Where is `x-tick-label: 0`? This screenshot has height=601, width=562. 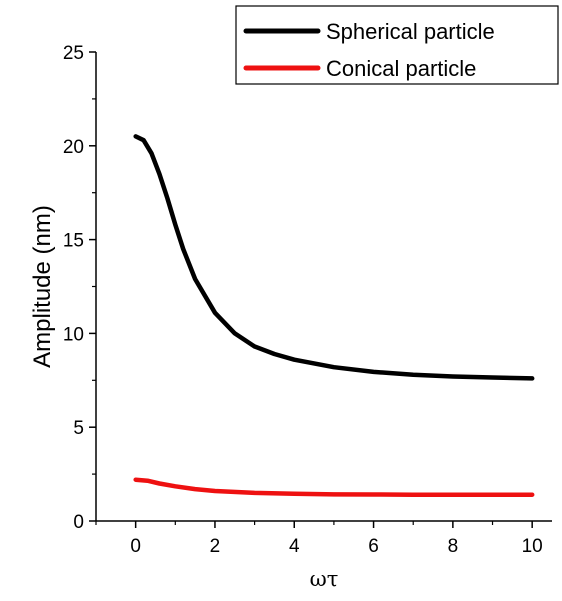
x-tick-label: 0 is located at coordinates (135, 546).